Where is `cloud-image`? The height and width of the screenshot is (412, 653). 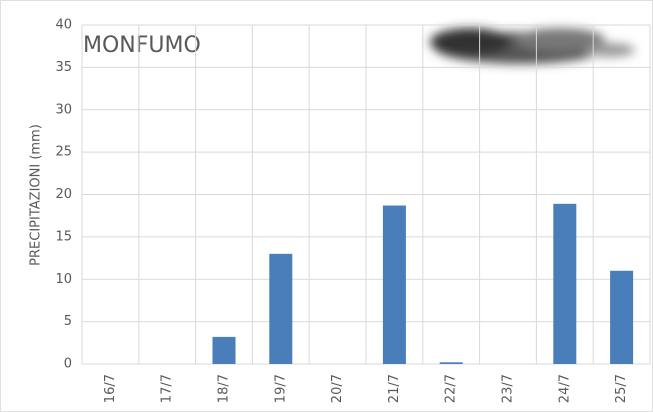 cloud-image is located at coordinates (532, 46).